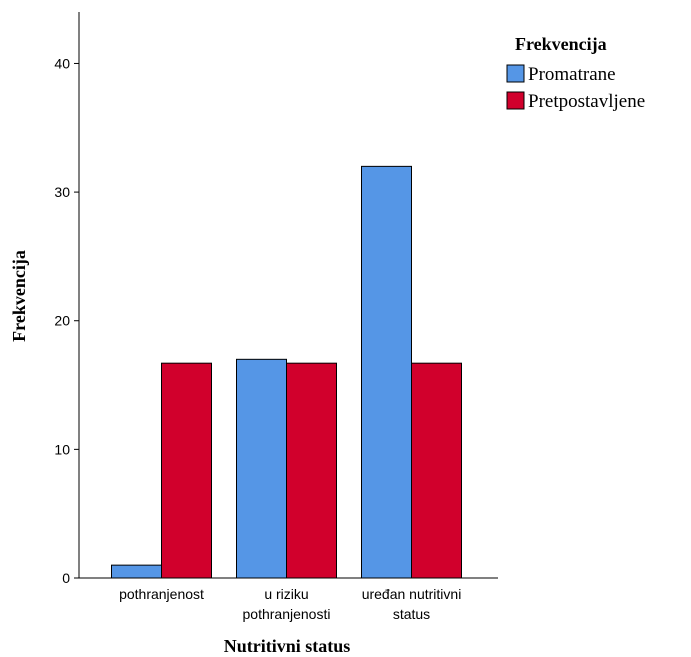 The image size is (691, 657). Describe the element at coordinates (19, 296) in the screenshot. I see `y-axis-title: Frekvencija` at that location.